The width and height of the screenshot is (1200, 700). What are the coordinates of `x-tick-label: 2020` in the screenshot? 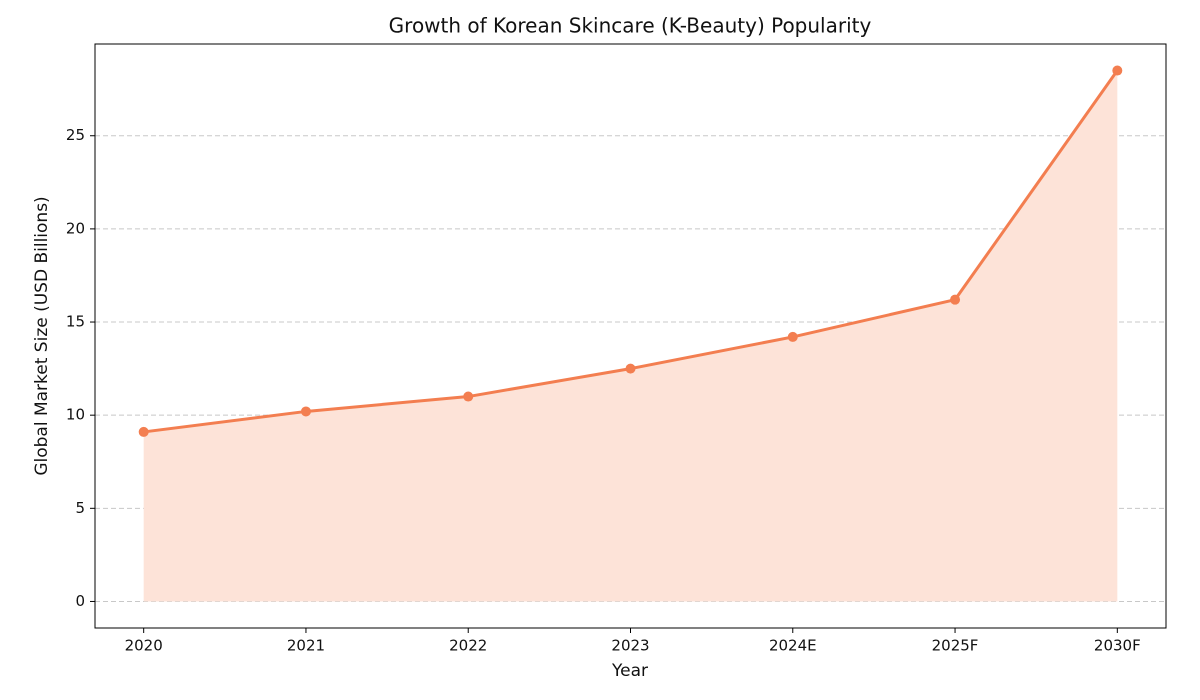 It's located at (144, 646).